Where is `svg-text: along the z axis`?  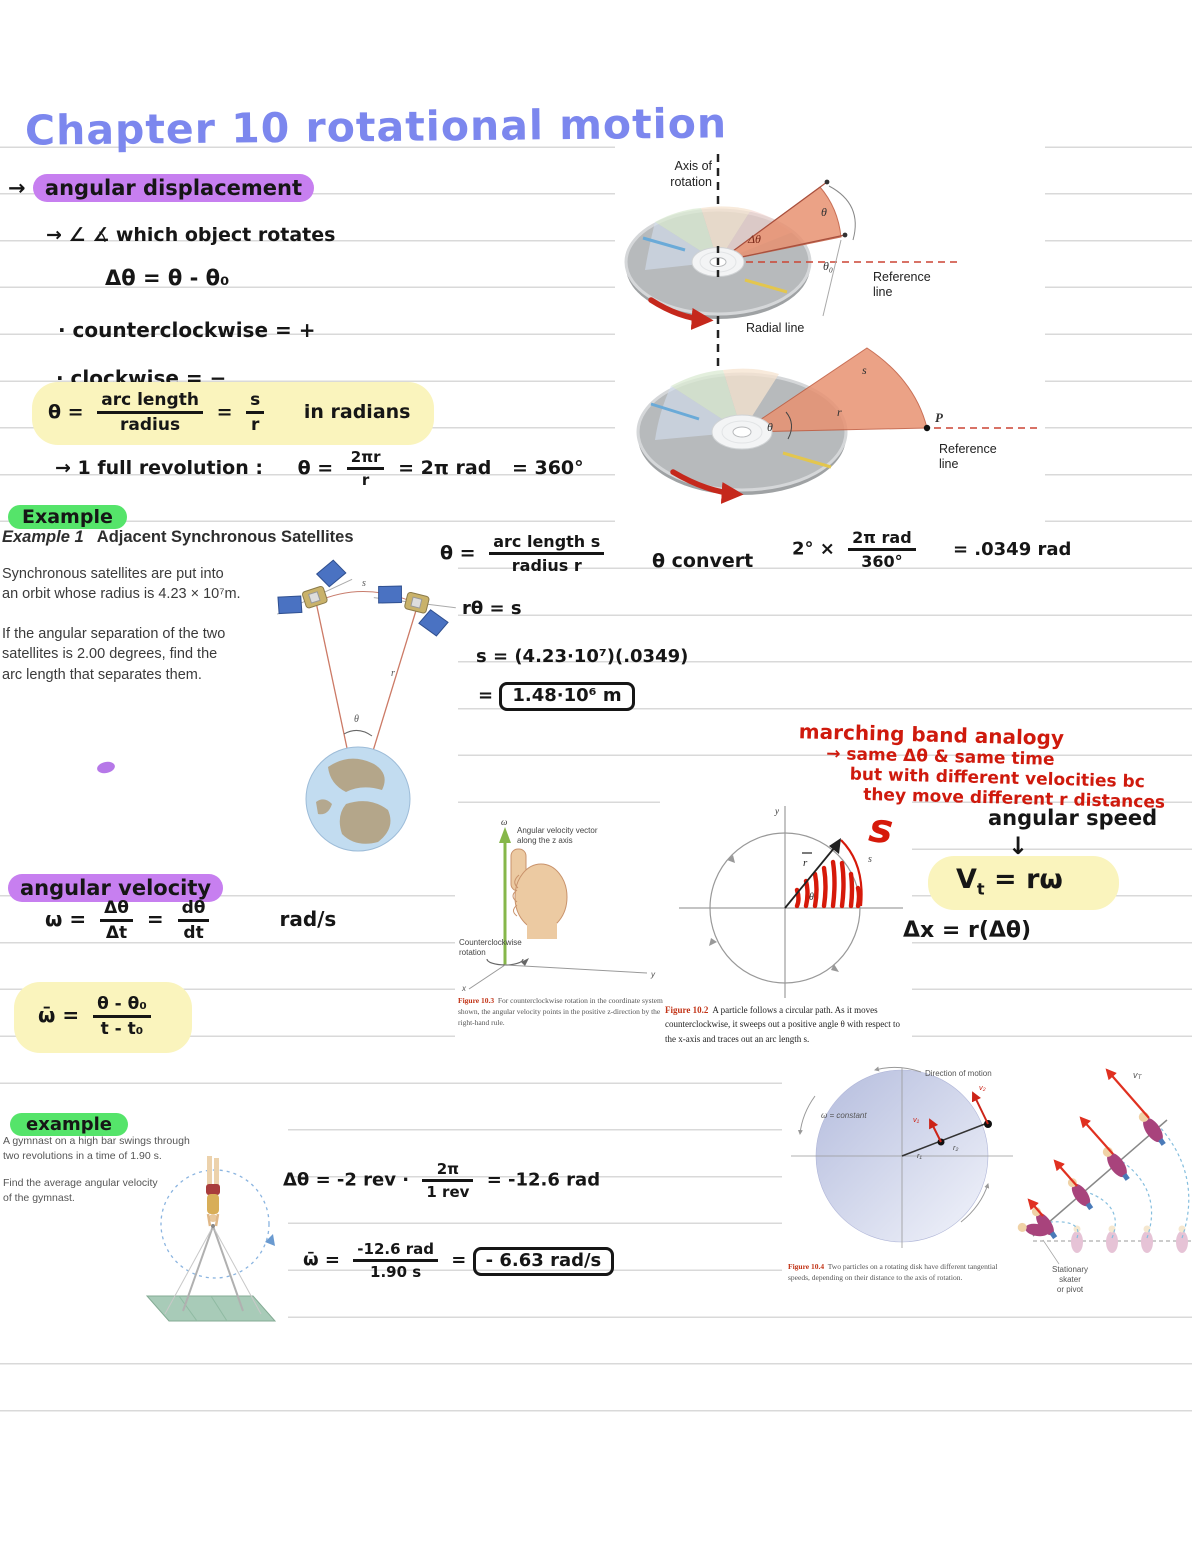 svg-text: along the z axis is located at coordinates (545, 840).